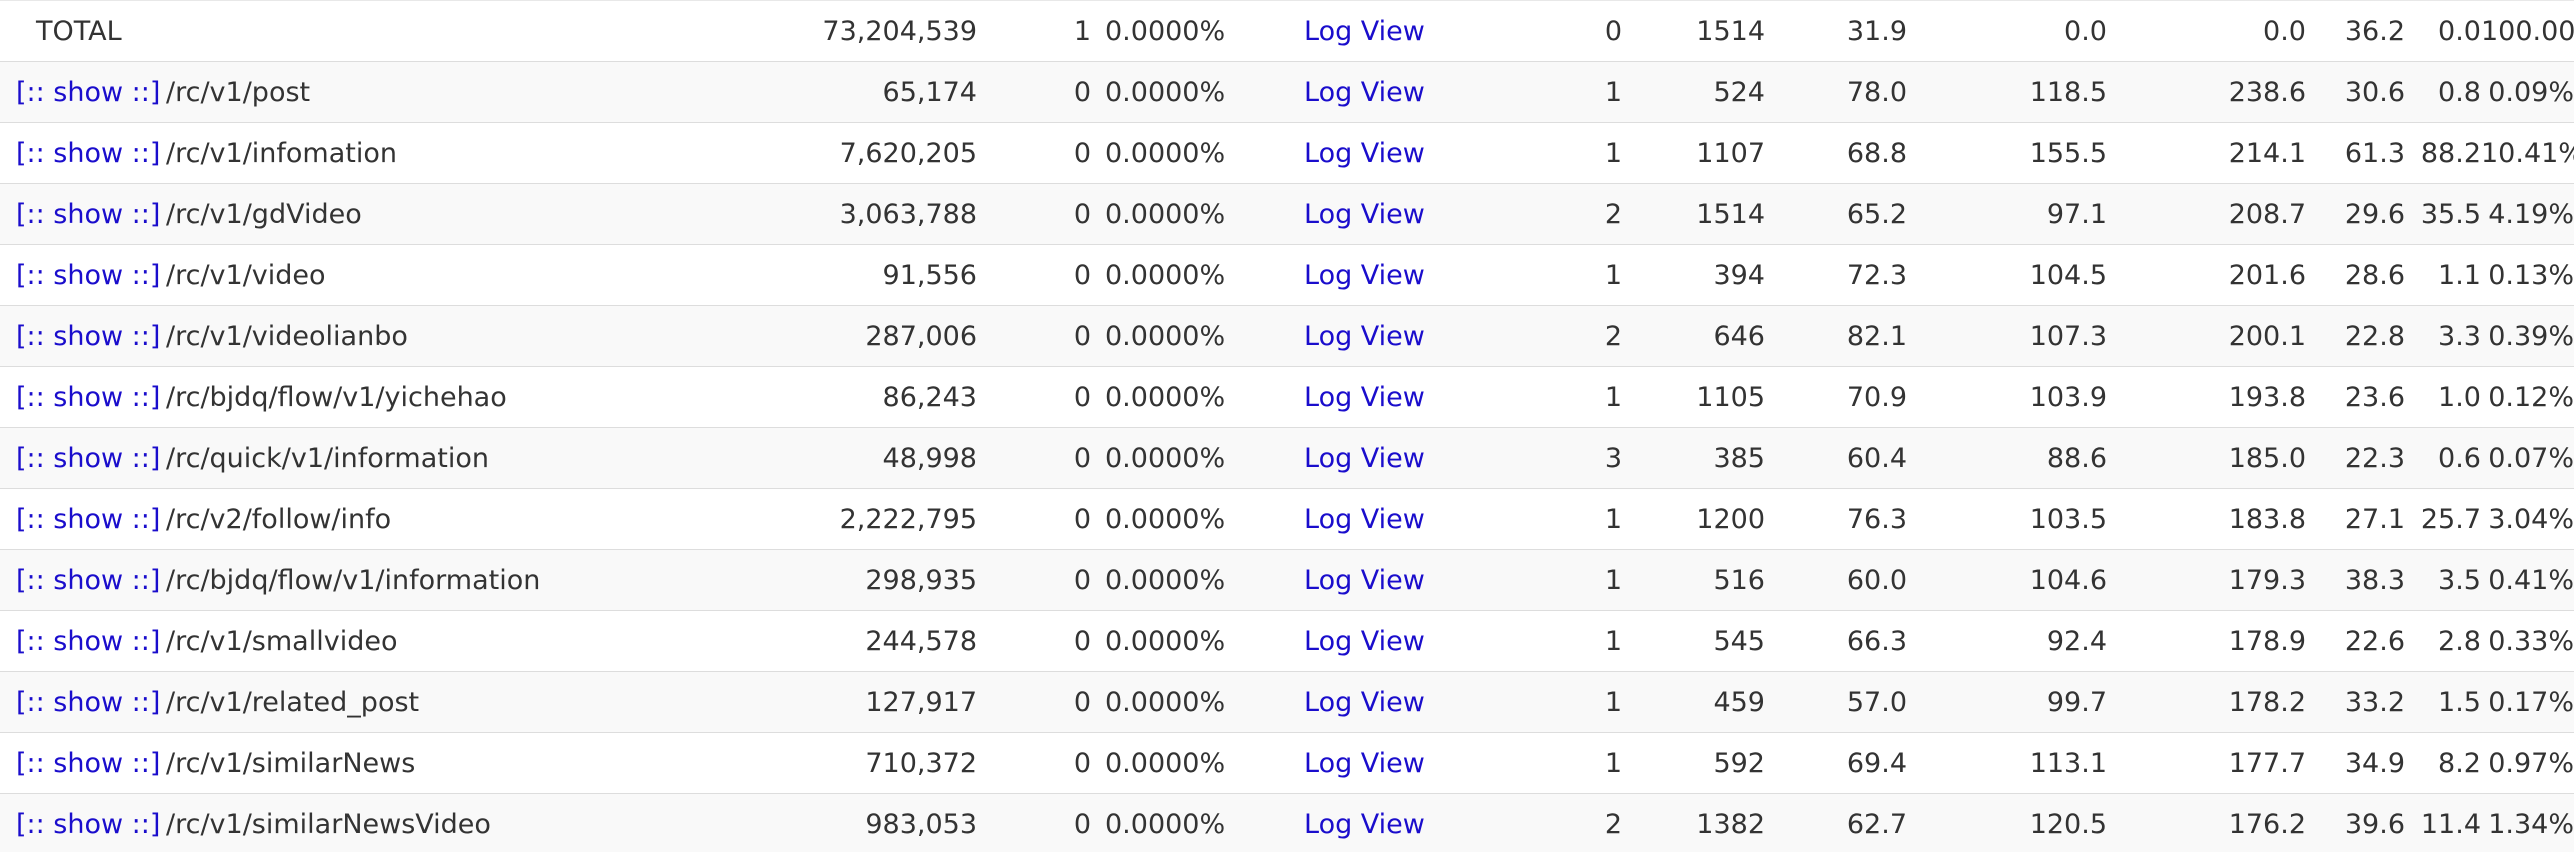 This screenshot has width=2574, height=852. What do you see at coordinates (2206, 641) in the screenshot?
I see `row-col10: 178.9` at bounding box center [2206, 641].